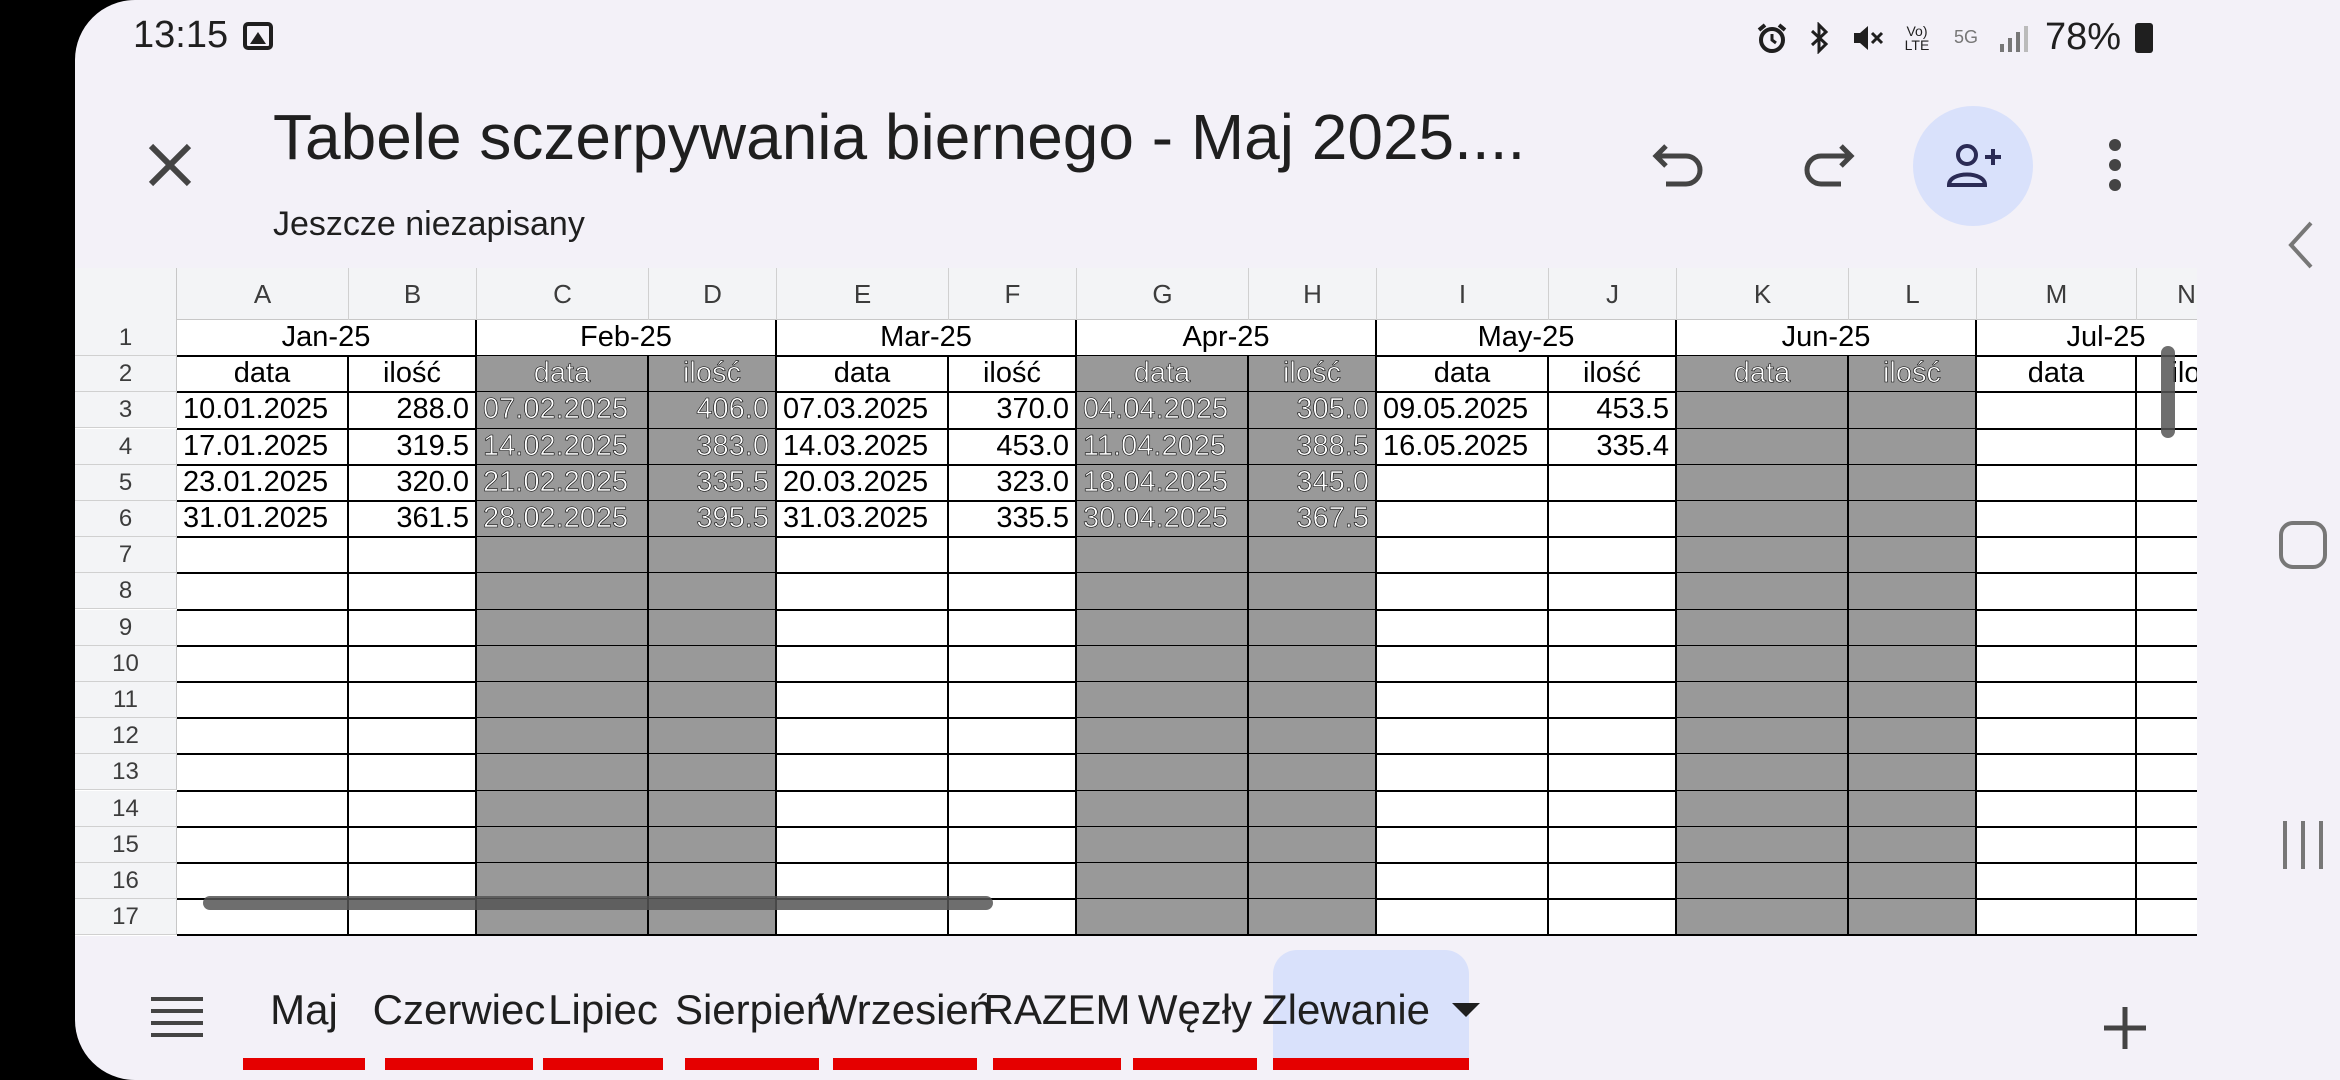 This screenshot has height=1080, width=2340. Describe the element at coordinates (1163, 882) in the screenshot. I see `cell-g16` at that location.